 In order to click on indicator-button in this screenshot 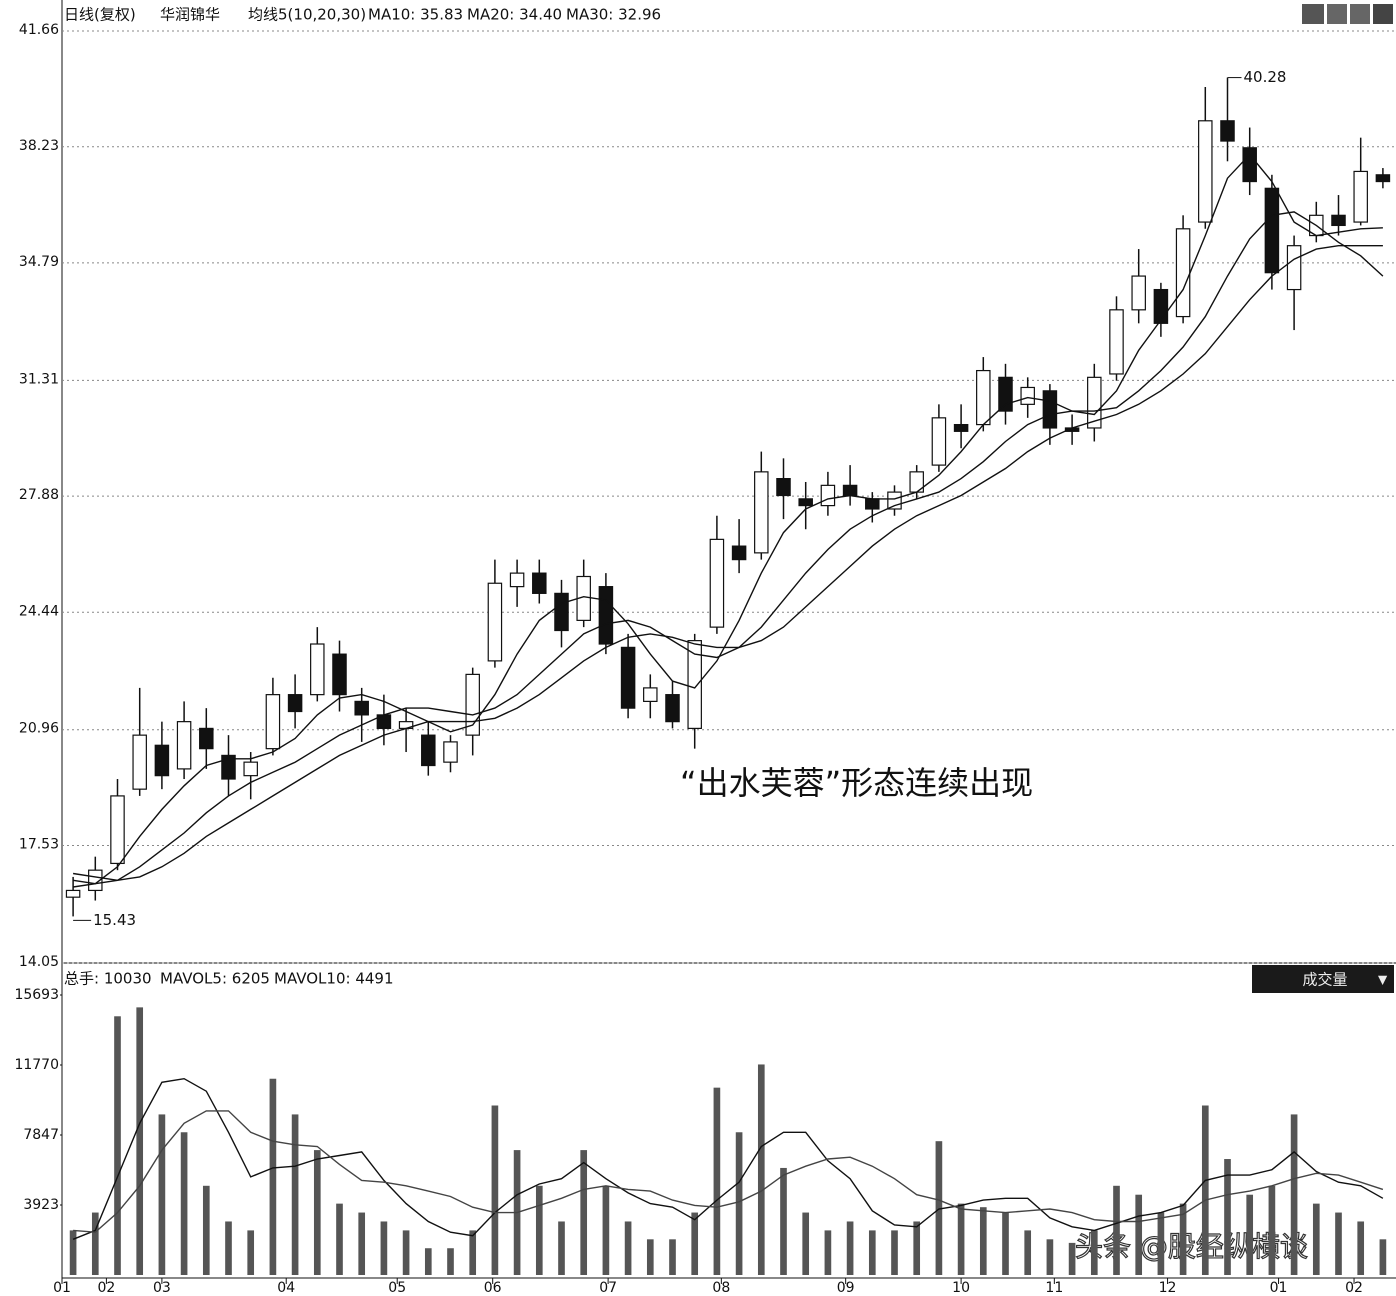, I will do `click(1323, 979)`.